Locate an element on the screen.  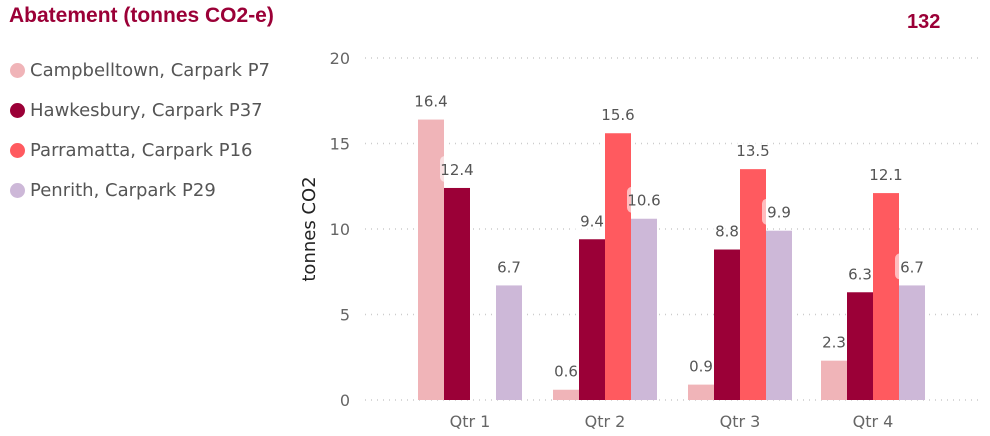
data-label: 2.3 is located at coordinates (834, 343).